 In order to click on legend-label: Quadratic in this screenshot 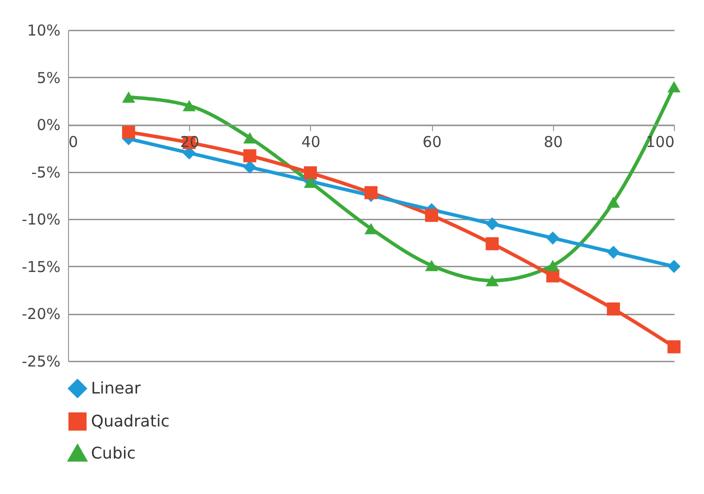, I will do `click(130, 421)`.